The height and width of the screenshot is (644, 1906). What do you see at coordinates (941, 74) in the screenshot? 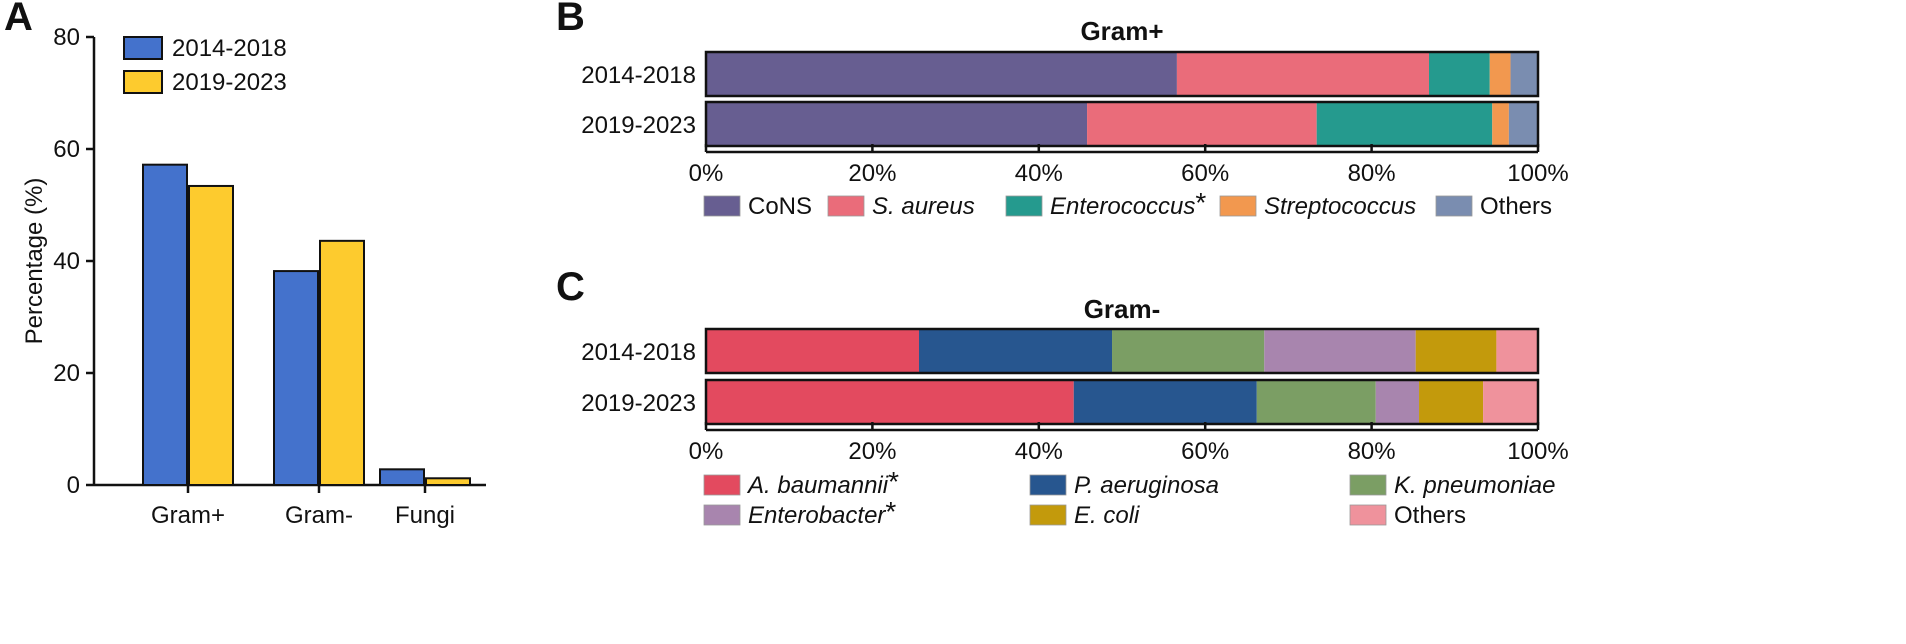
I see `panel-b-segment-2014-2018-cons` at bounding box center [941, 74].